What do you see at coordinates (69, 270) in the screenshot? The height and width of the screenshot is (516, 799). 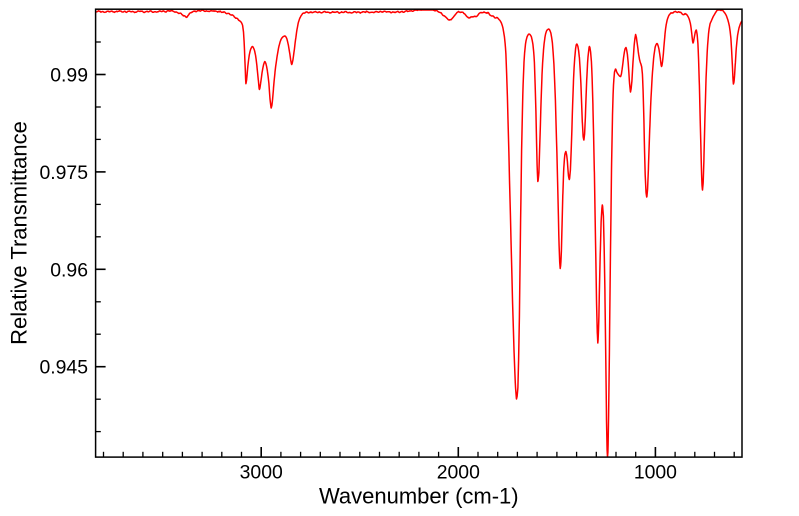 I see `svg-text: 0.96` at bounding box center [69, 270].